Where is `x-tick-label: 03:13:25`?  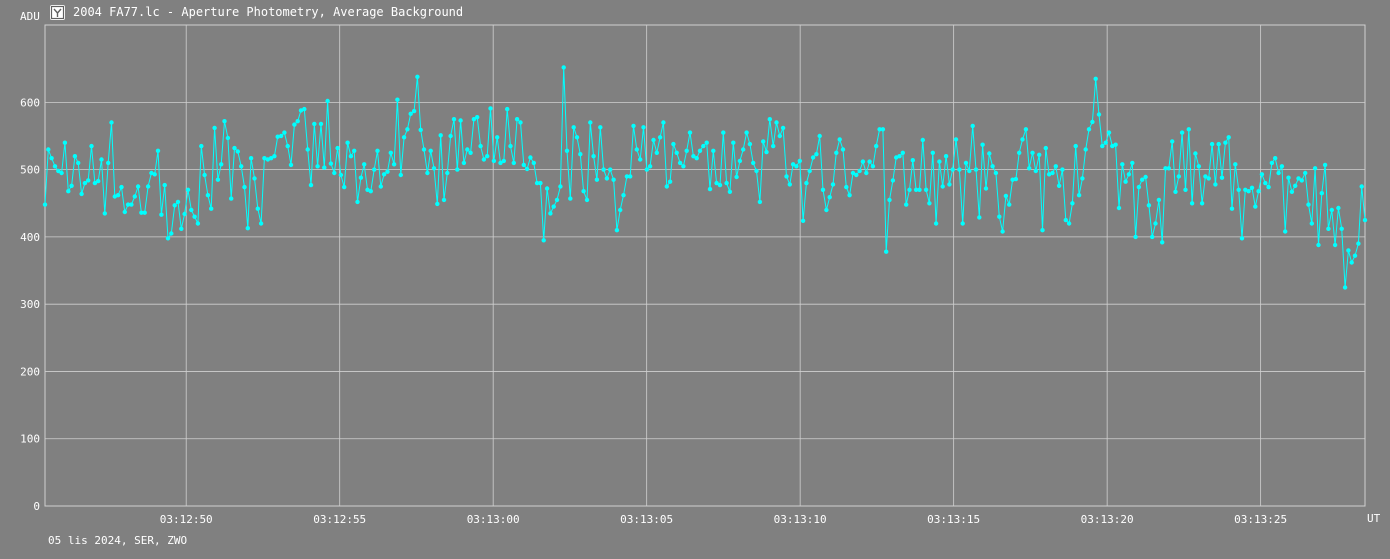 x-tick-label: 03:13:25 is located at coordinates (1260, 519).